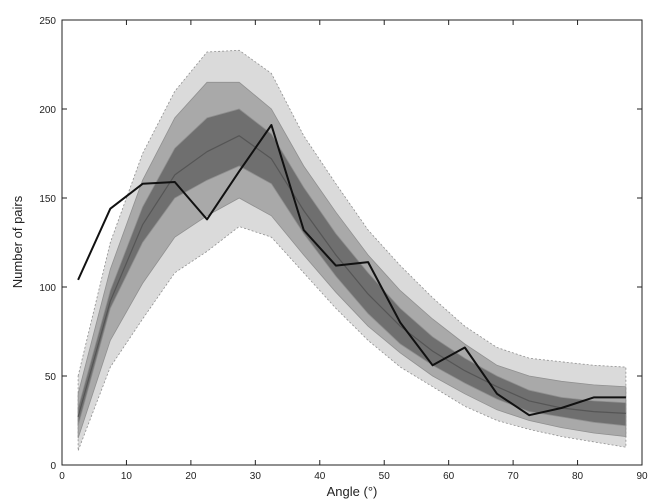 The image size is (650, 500). What do you see at coordinates (191, 476) in the screenshot?
I see `x-tick-label: 20` at bounding box center [191, 476].